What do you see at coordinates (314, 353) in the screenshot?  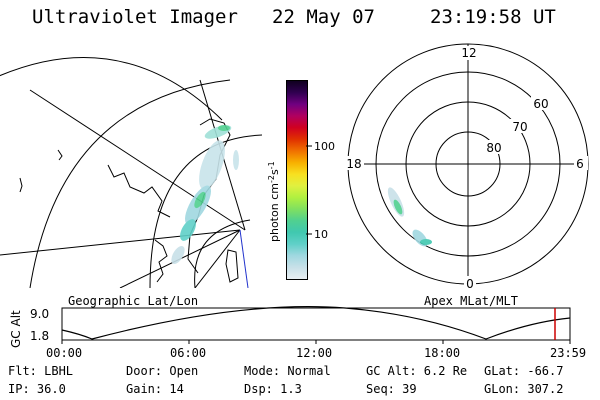 I see `altitude-xtick: 12:00` at bounding box center [314, 353].